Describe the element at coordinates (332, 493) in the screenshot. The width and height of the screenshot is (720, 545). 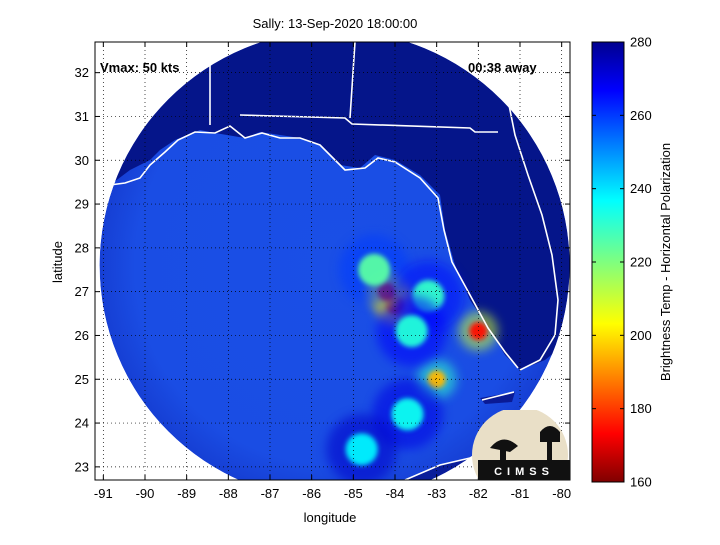
I see `x-tick-labels: -91 -90 -89 -88 -87 -86 -85 -84 -83 -82 -81 -80` at that location.